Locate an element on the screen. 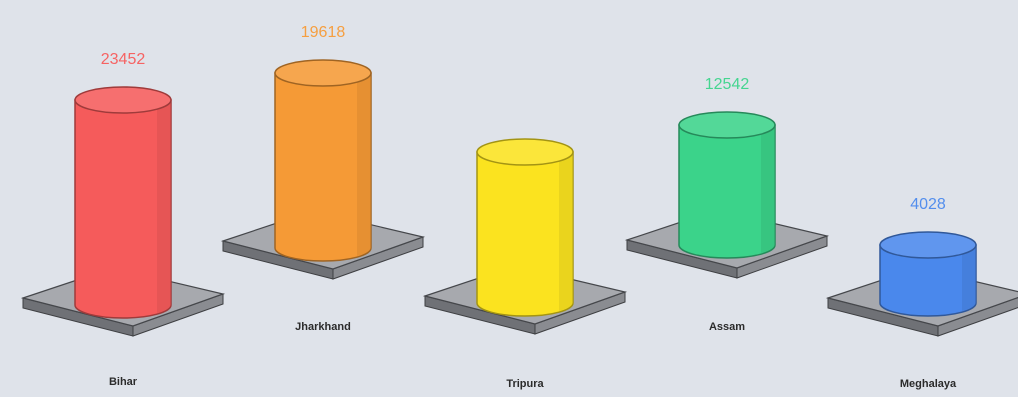 The width and height of the screenshot is (1018, 397). data-label: 12542 is located at coordinates (727, 84).